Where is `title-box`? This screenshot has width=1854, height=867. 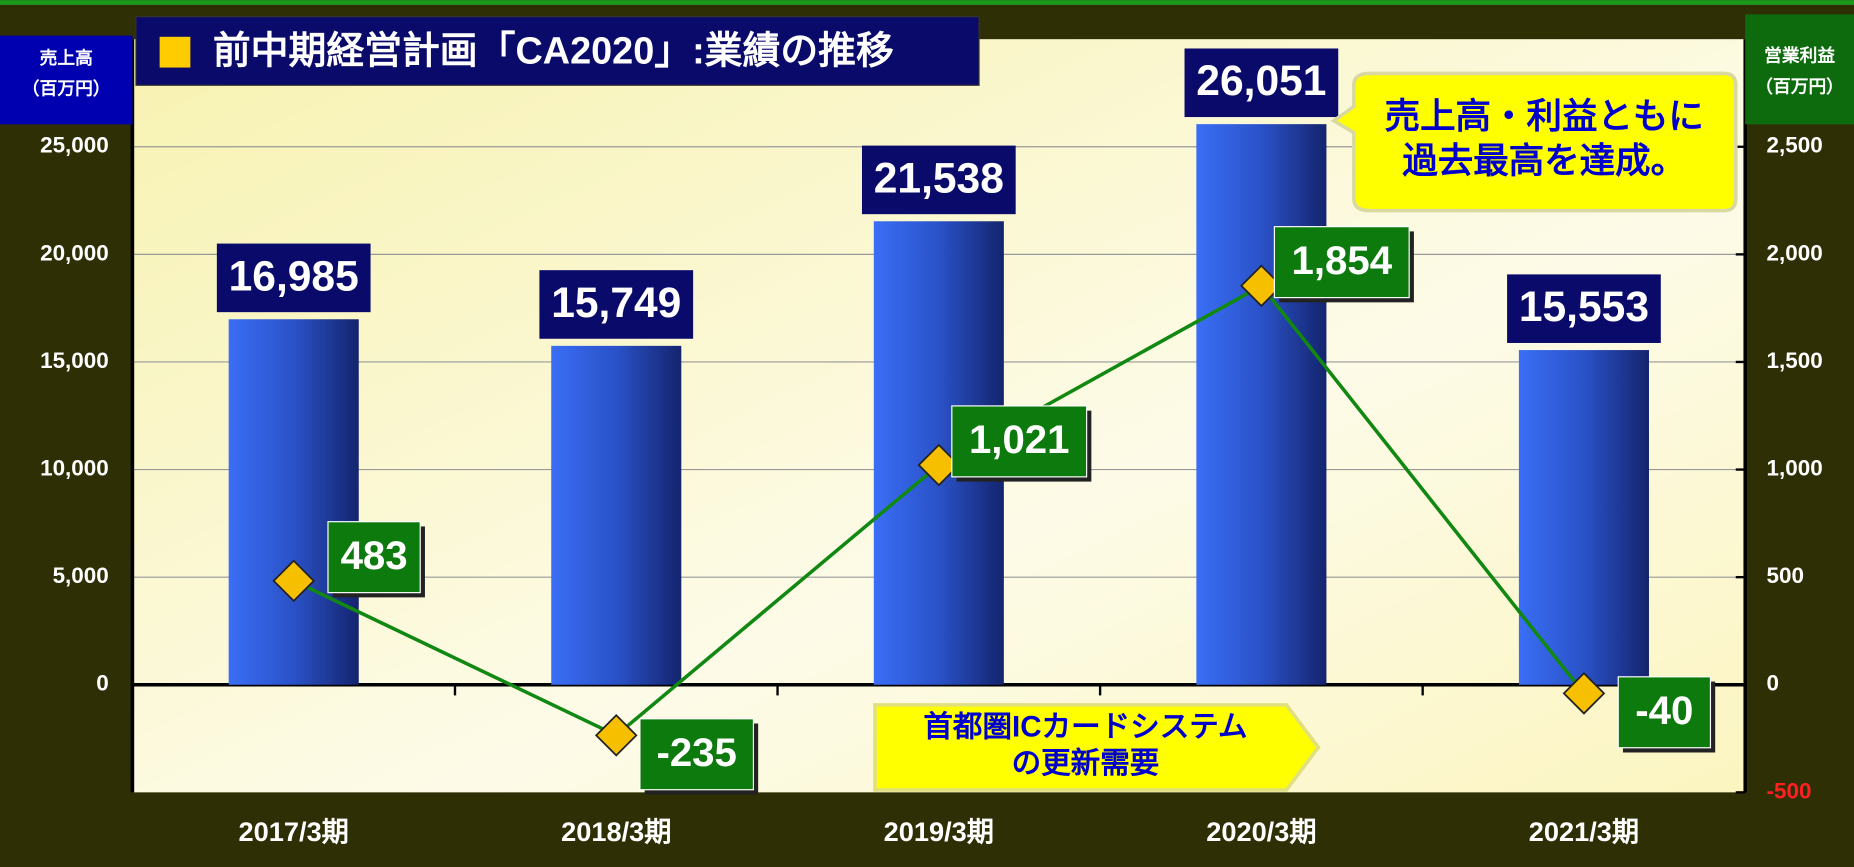
title-box is located at coordinates (557, 51).